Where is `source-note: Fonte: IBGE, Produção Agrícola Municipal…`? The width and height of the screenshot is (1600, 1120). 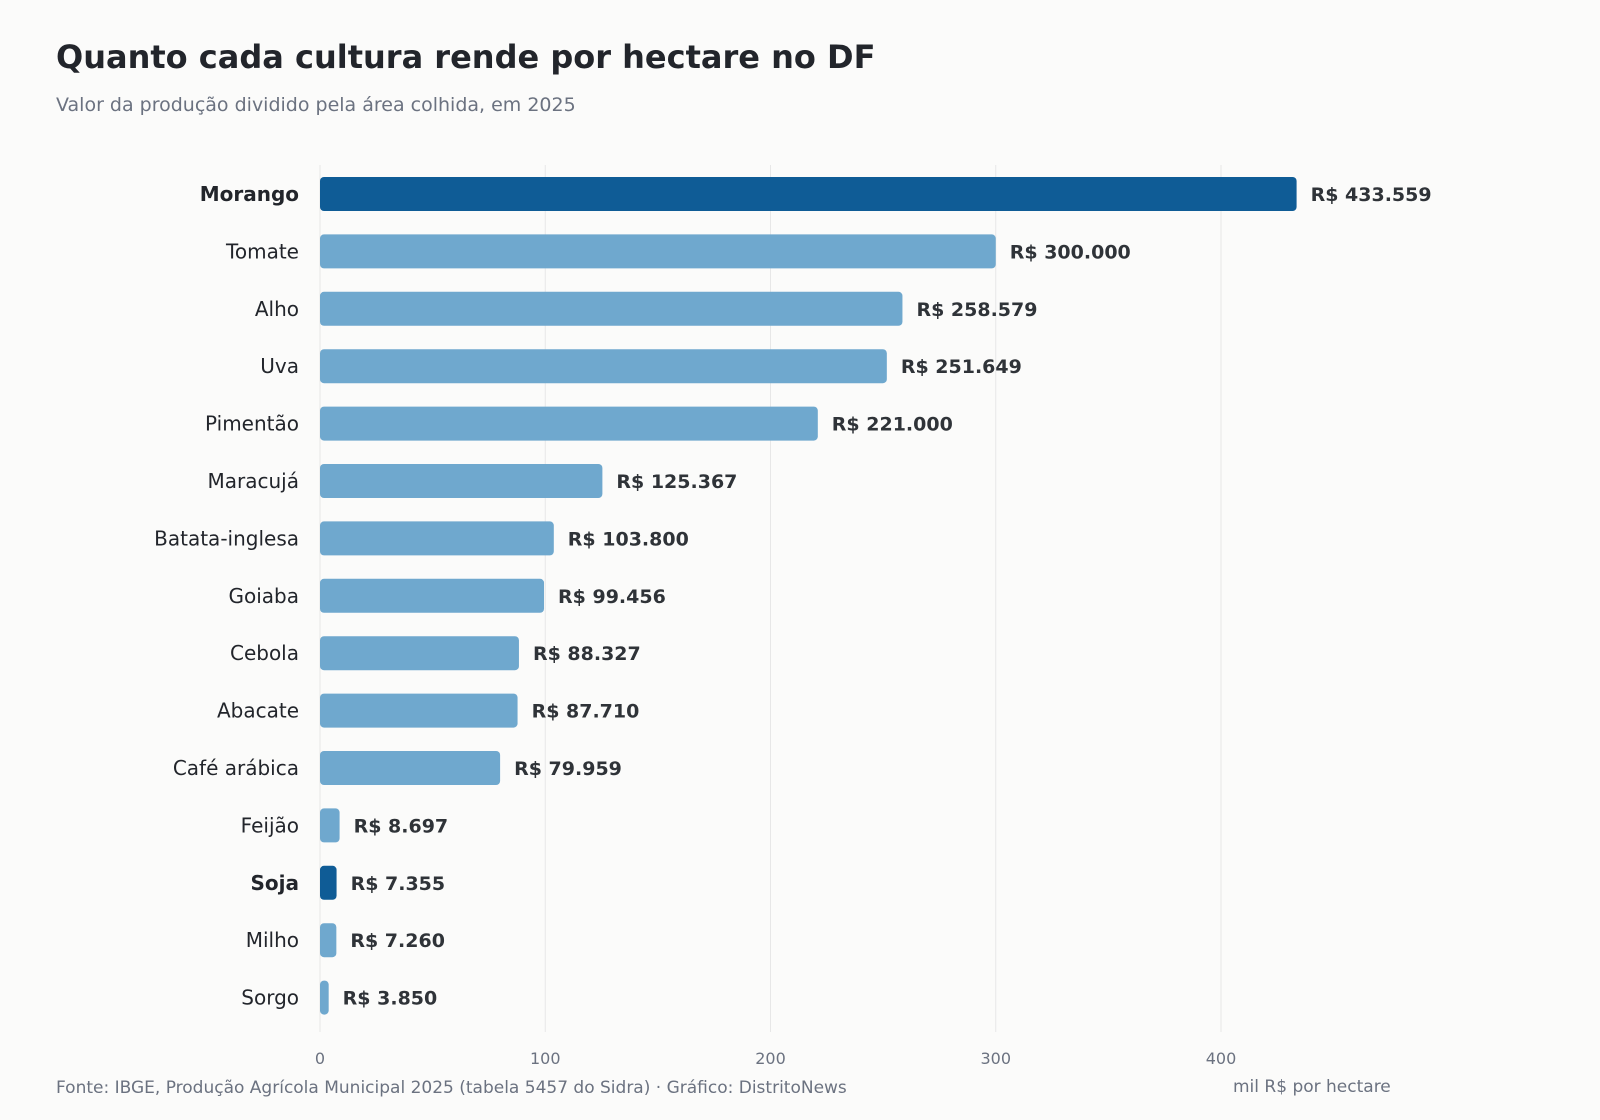
source-note: Fonte: IBGE, Produção Agrícola Municipal… is located at coordinates (451, 1088).